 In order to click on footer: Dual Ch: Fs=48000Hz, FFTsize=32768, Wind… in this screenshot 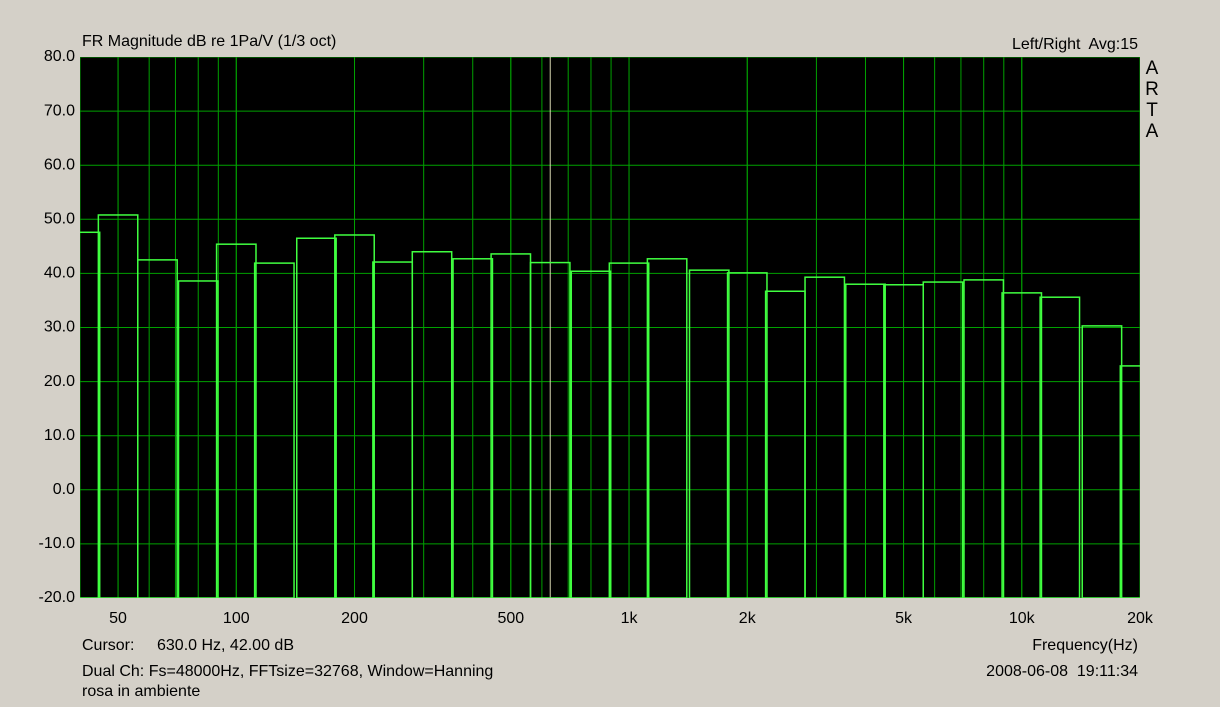, I will do `click(287, 671)`.